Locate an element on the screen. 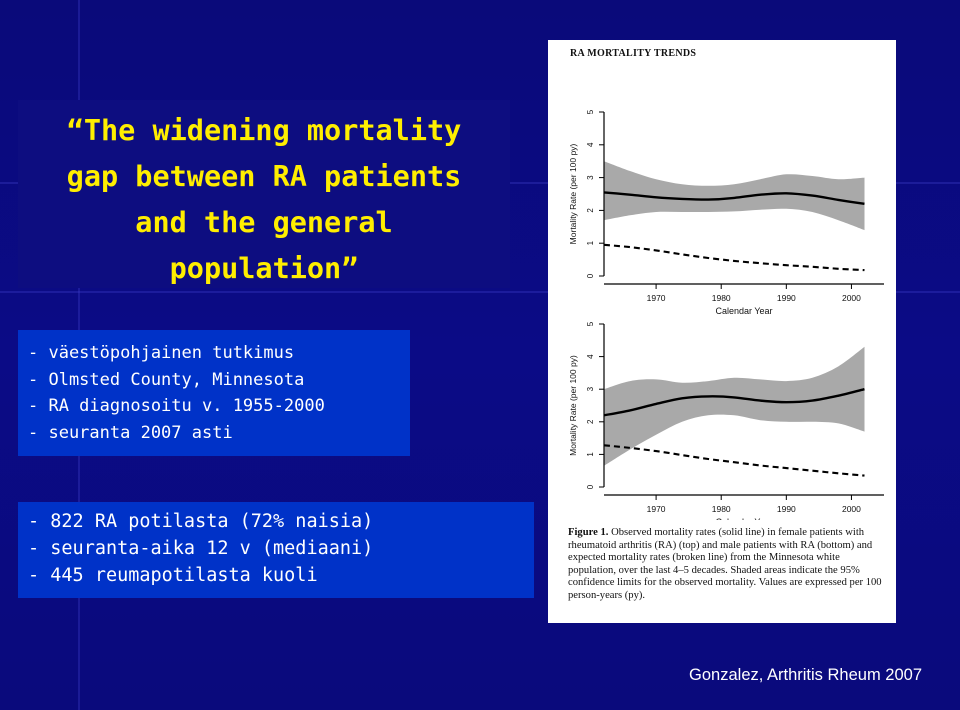 Image resolution: width=960 pixels, height=710 pixels. bullet-line: - 445 reumapotilasta kuoli is located at coordinates (173, 575).